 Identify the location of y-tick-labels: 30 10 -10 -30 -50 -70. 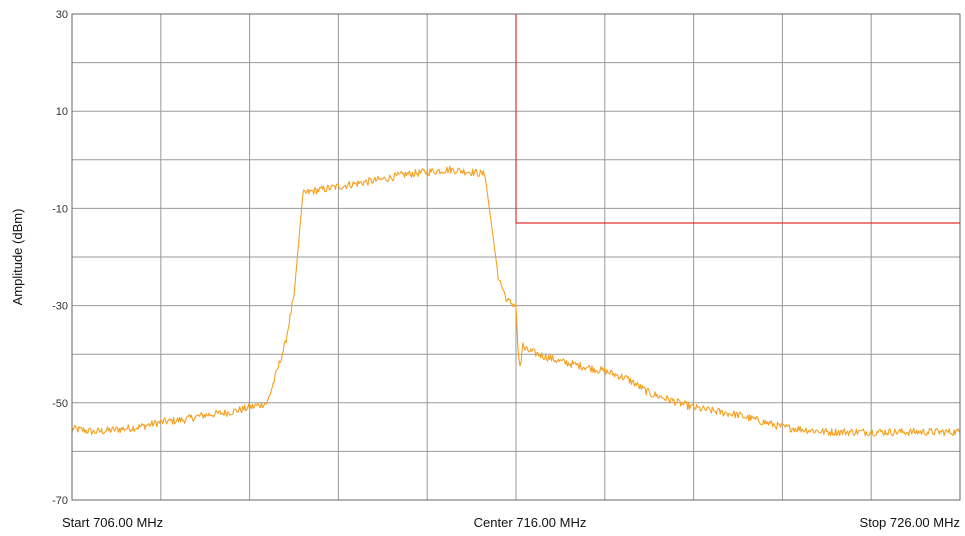
(60, 258).